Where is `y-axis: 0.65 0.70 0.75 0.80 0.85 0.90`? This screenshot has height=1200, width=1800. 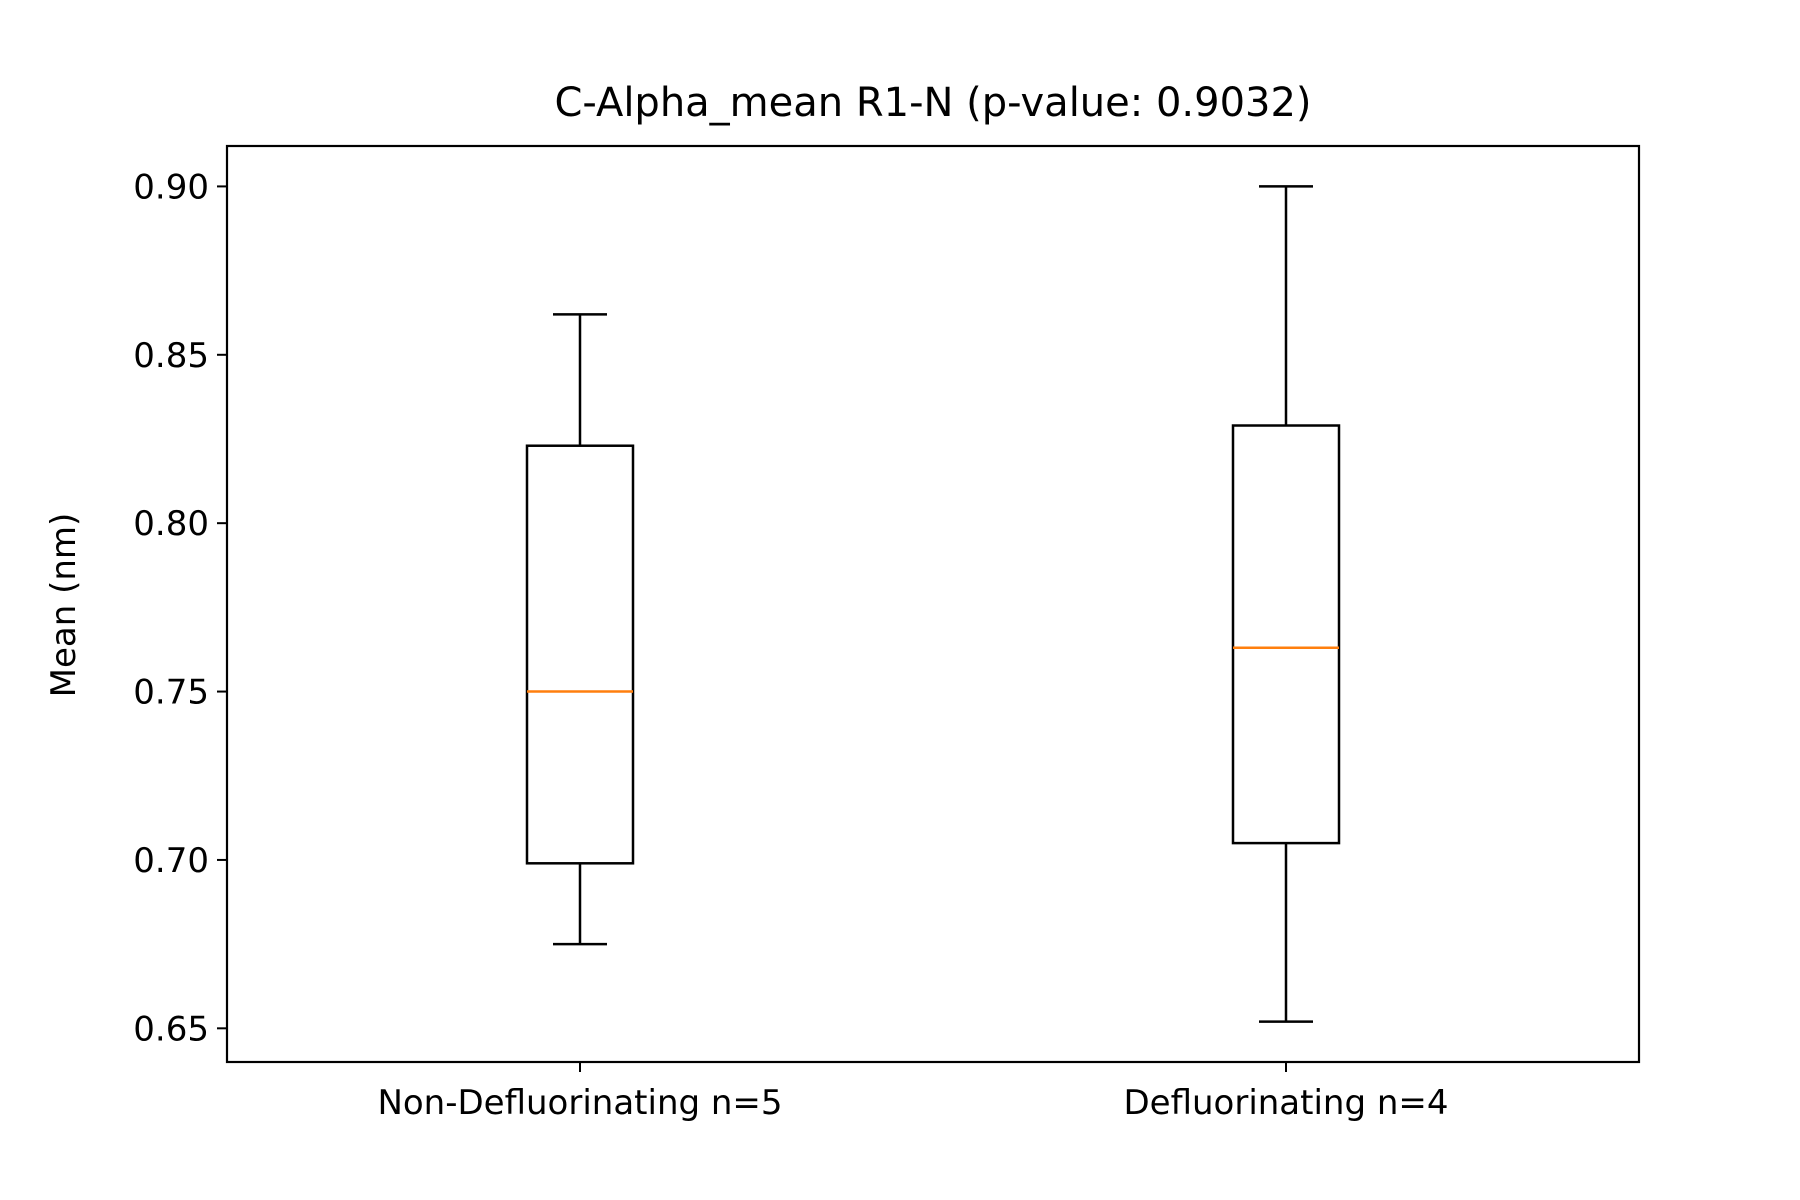
y-axis: 0.65 0.70 0.75 0.80 0.85 0.90 is located at coordinates (180, 608).